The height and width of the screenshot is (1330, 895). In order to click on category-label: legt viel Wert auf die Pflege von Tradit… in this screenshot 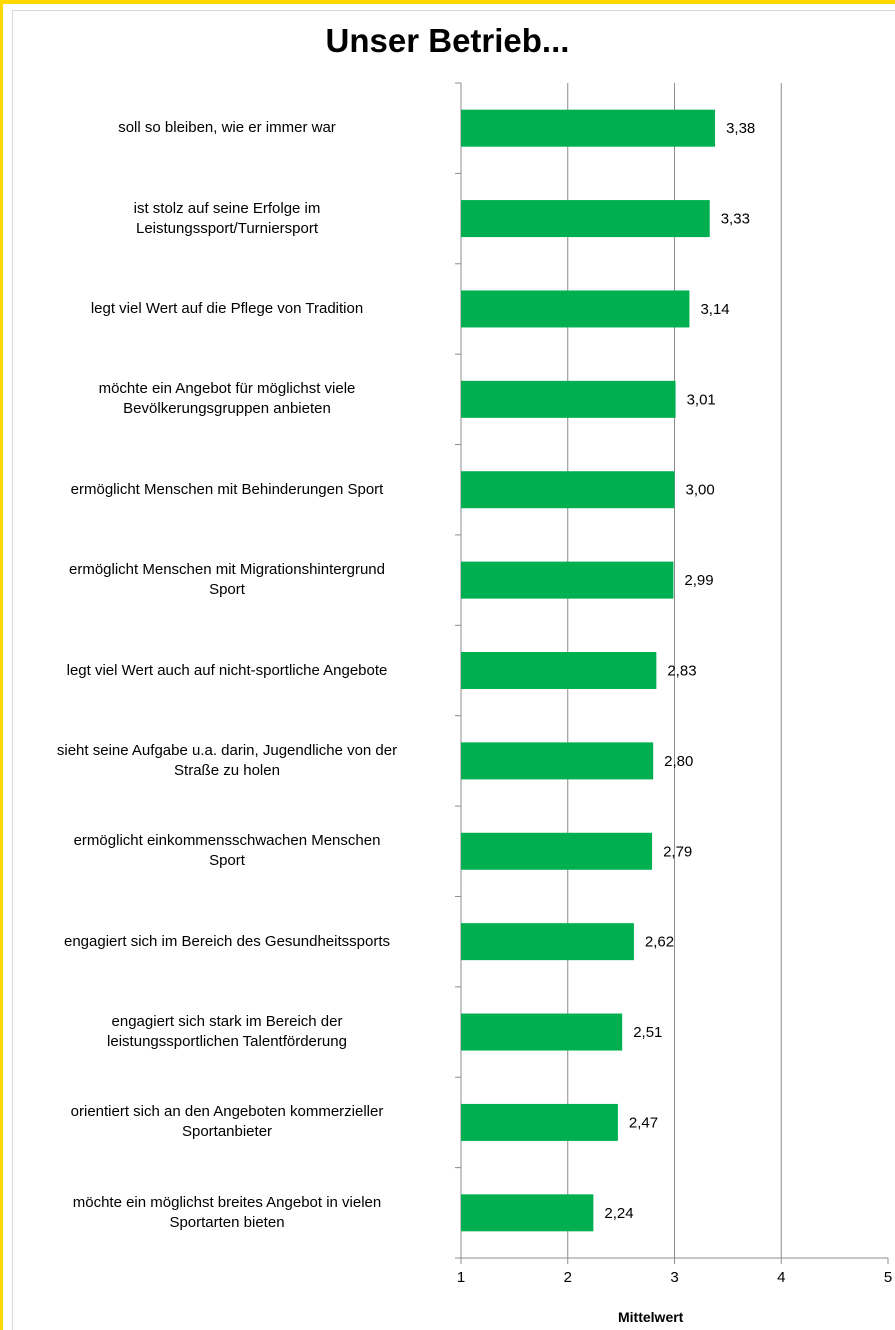, I will do `click(227, 309)`.